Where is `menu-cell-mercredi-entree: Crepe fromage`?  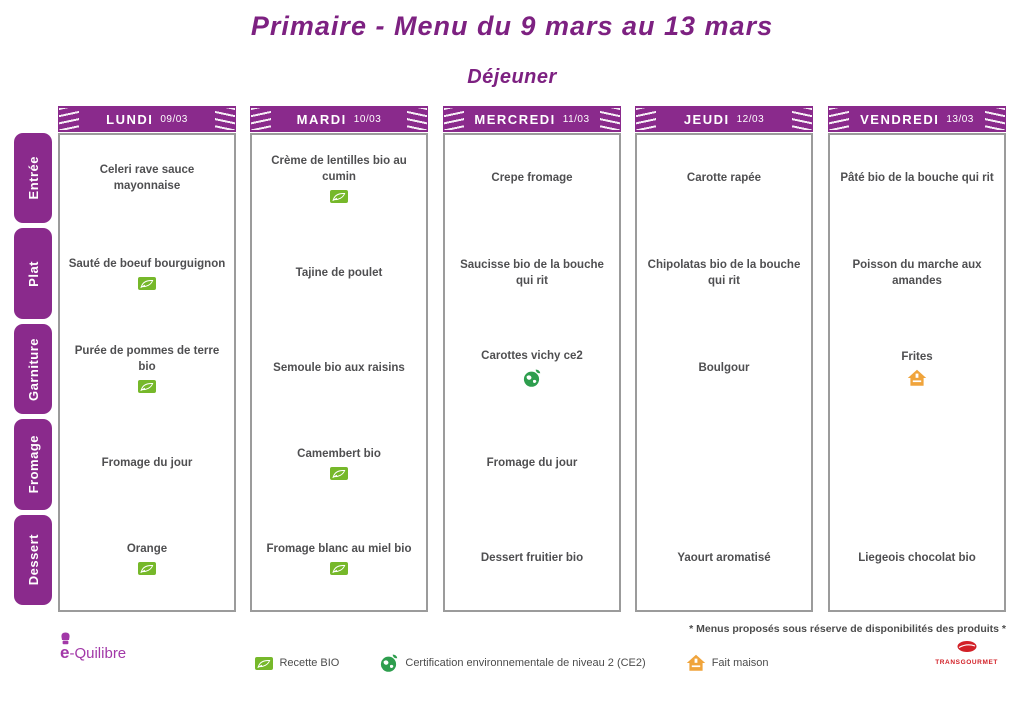
menu-cell-mercredi-entree: Crepe fromage is located at coordinates (532, 178).